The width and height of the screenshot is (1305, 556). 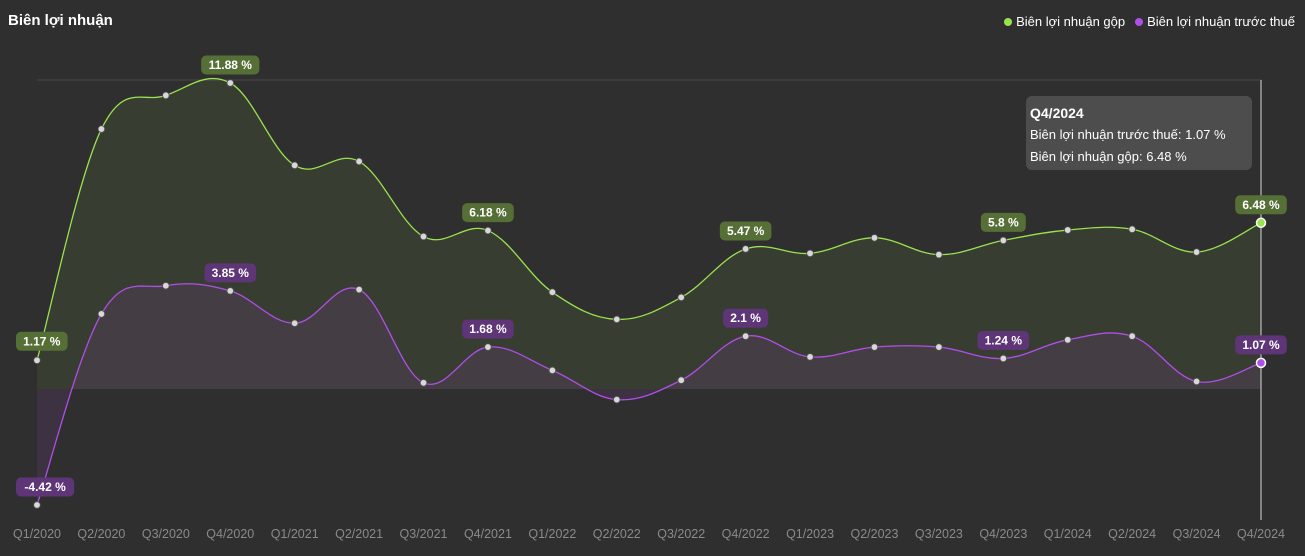 What do you see at coordinates (359, 534) in the screenshot?
I see `x-tick-label: Q2/2021` at bounding box center [359, 534].